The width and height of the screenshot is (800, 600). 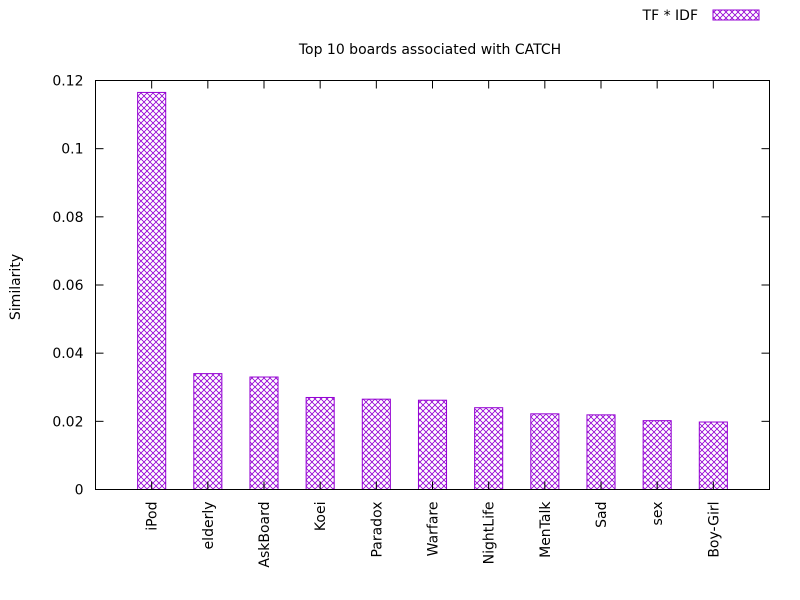 I want to click on y-tick-label: 0, so click(x=79, y=491).